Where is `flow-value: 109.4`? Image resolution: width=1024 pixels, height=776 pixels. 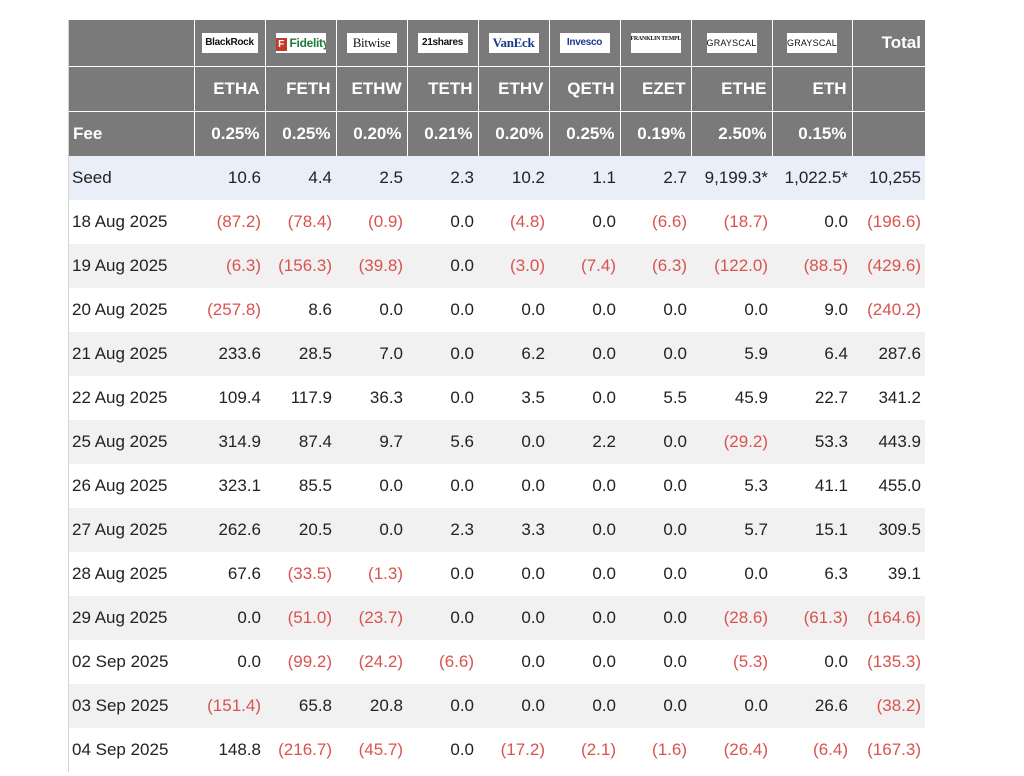
flow-value: 109.4 is located at coordinates (229, 398).